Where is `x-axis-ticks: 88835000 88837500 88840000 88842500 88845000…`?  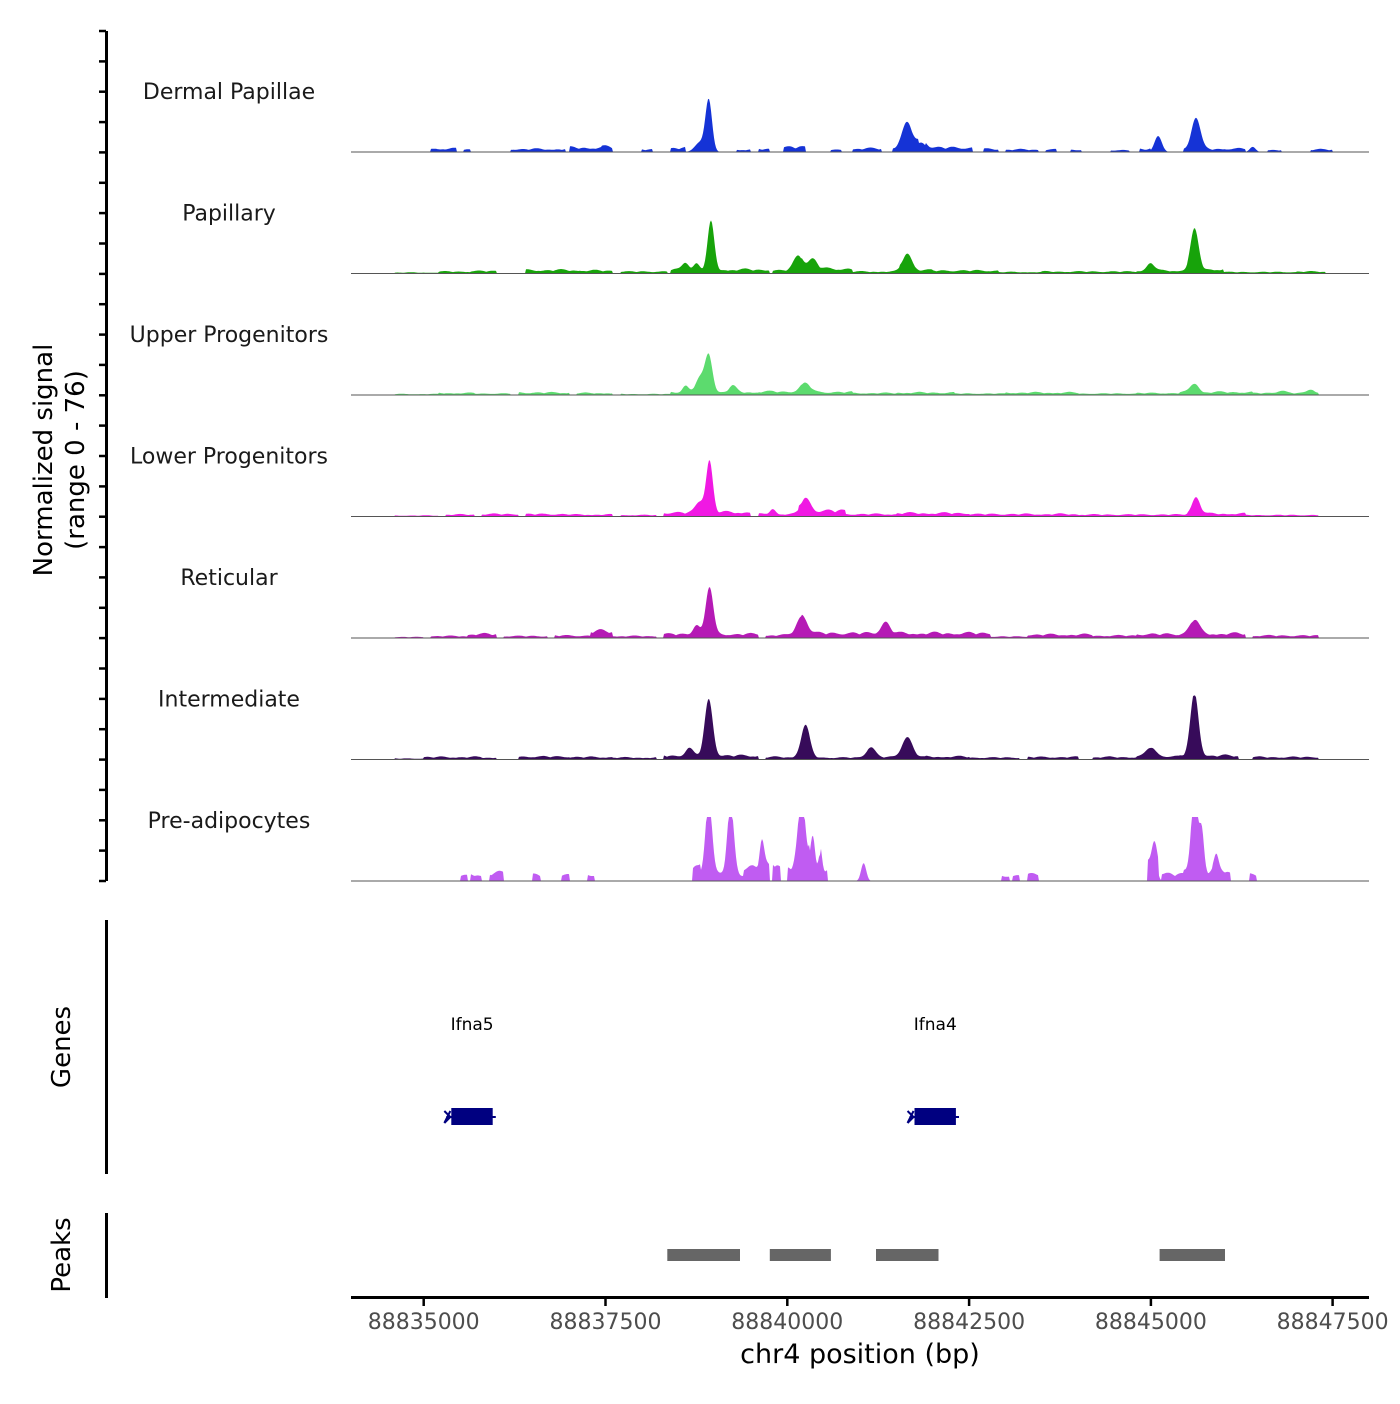
x-axis-ticks: 88835000 88837500 88840000 88842500 88845000… is located at coordinates (878, 1316).